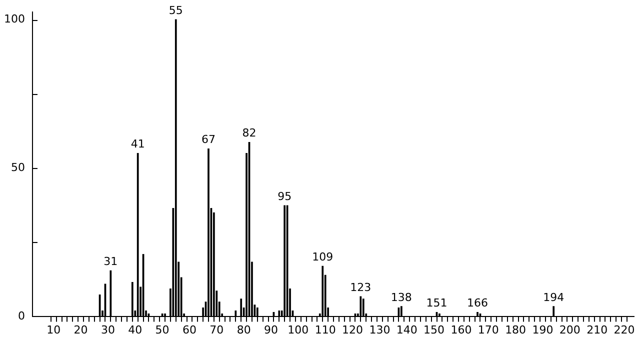 The width and height of the screenshot is (644, 339). Describe the element at coordinates (135, 329) in the screenshot. I see `x-tick-label: 40` at that location.